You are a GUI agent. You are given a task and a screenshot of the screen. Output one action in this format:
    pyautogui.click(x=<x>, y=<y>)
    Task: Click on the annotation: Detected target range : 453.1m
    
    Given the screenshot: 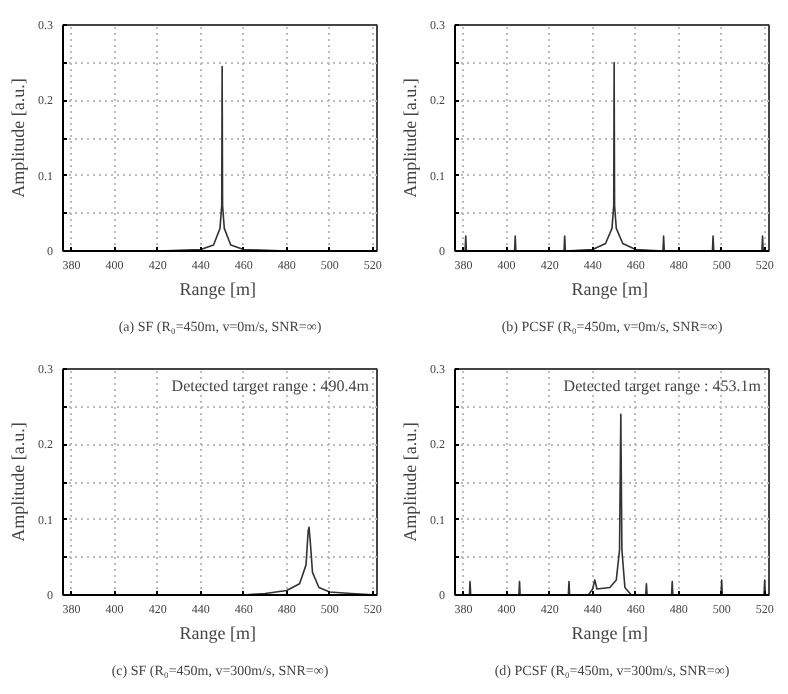 What is the action you would take?
    pyautogui.click(x=663, y=386)
    